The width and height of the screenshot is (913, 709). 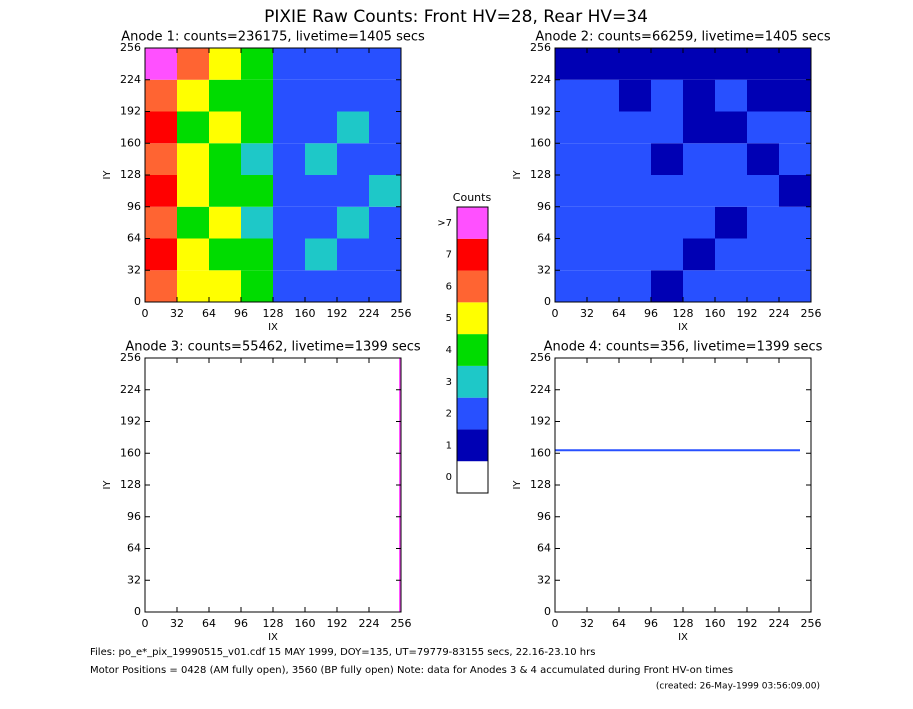 What do you see at coordinates (305, 313) in the screenshot?
I see `x-tick-label: 160` at bounding box center [305, 313].